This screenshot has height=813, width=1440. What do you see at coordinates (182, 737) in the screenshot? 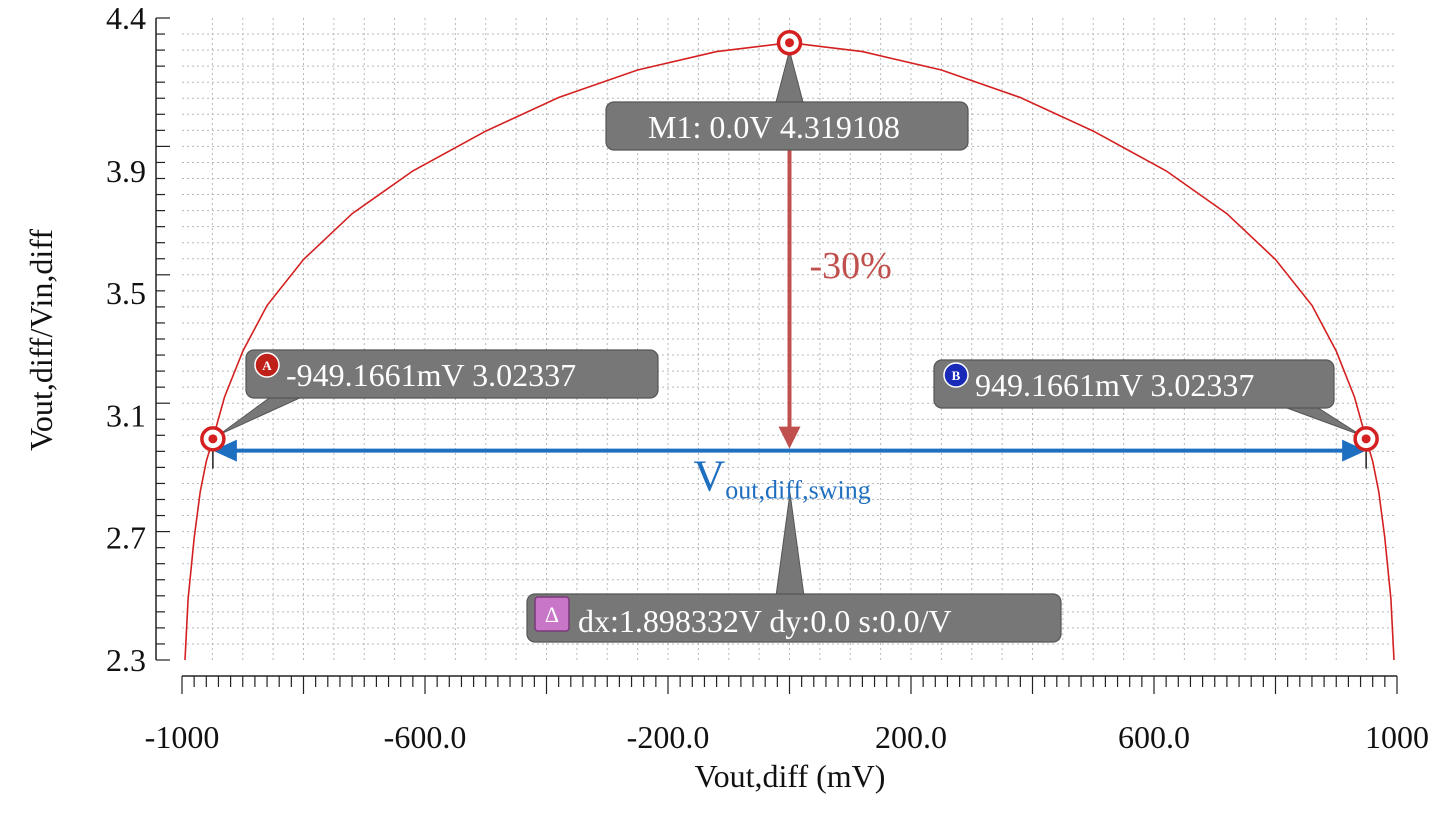
I see `x-tick-label: -1000` at bounding box center [182, 737].